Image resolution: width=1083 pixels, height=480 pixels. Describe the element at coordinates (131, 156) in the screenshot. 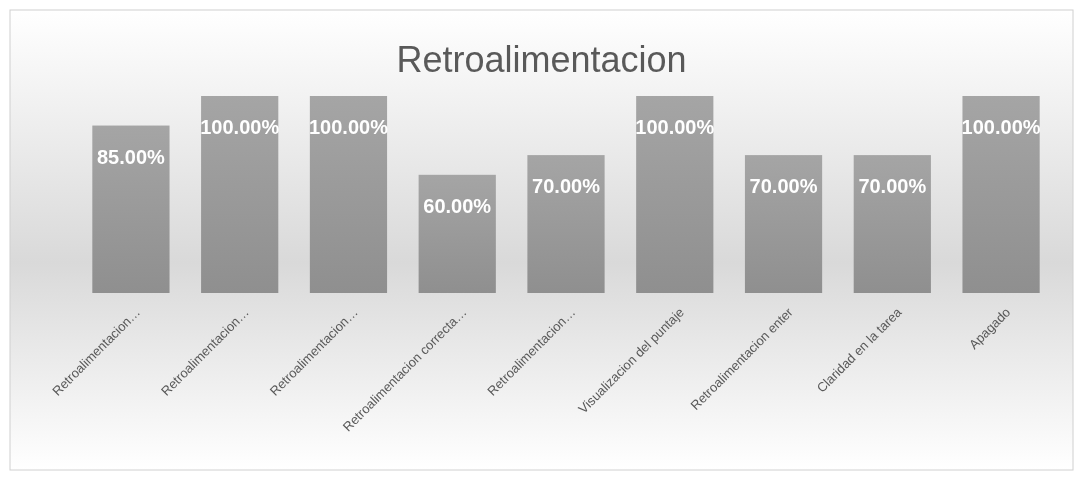

I see `data-label: 85.00%` at that location.